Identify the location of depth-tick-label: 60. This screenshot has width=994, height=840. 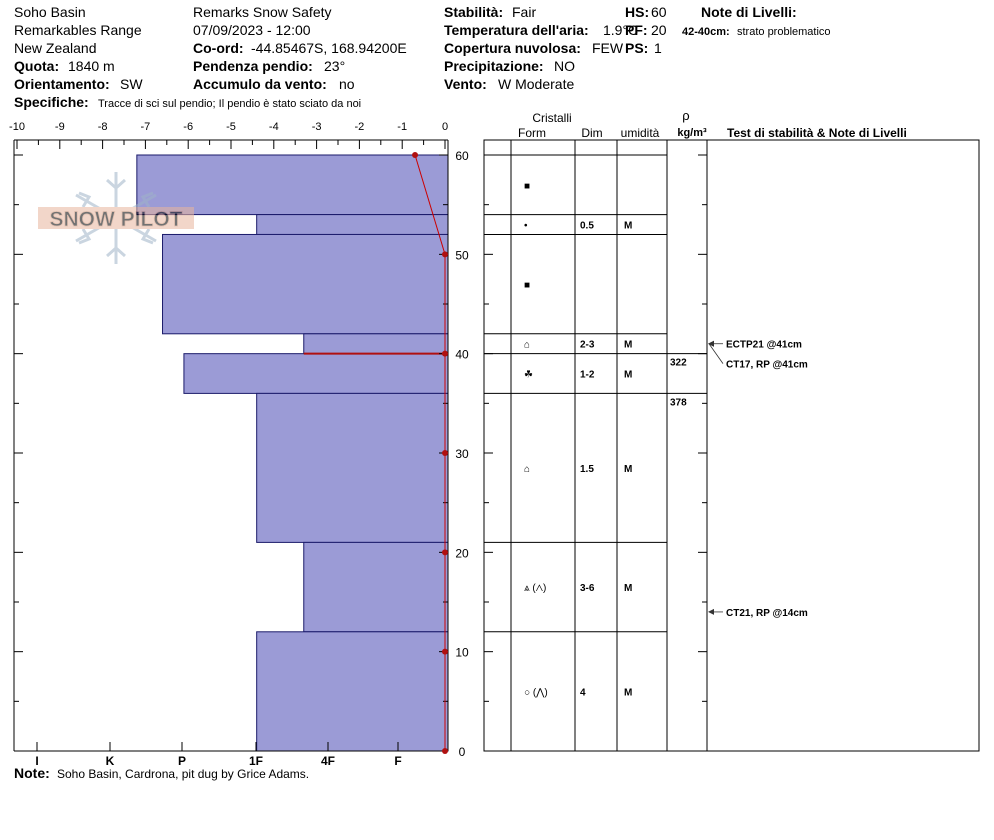
(462, 156).